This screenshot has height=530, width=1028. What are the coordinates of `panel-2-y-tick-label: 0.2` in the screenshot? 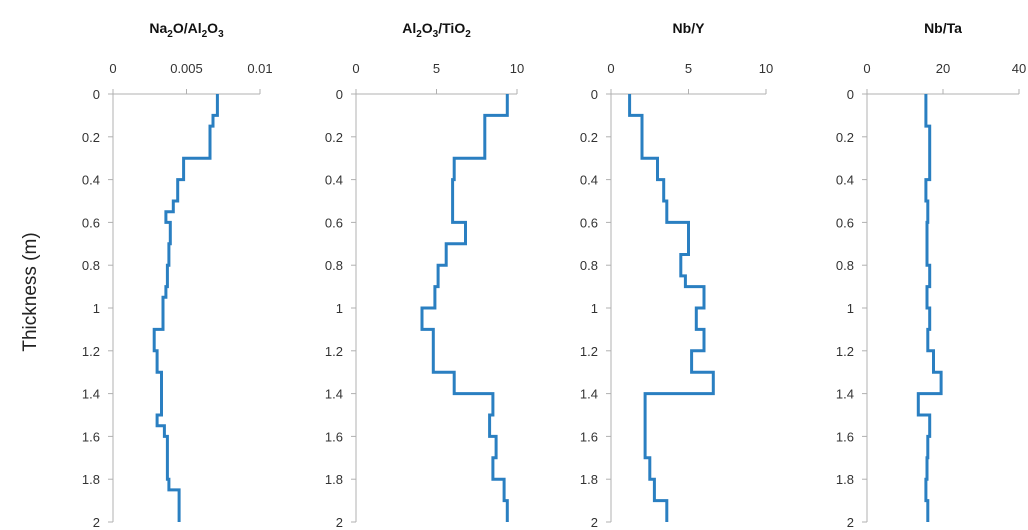 It's located at (334, 137).